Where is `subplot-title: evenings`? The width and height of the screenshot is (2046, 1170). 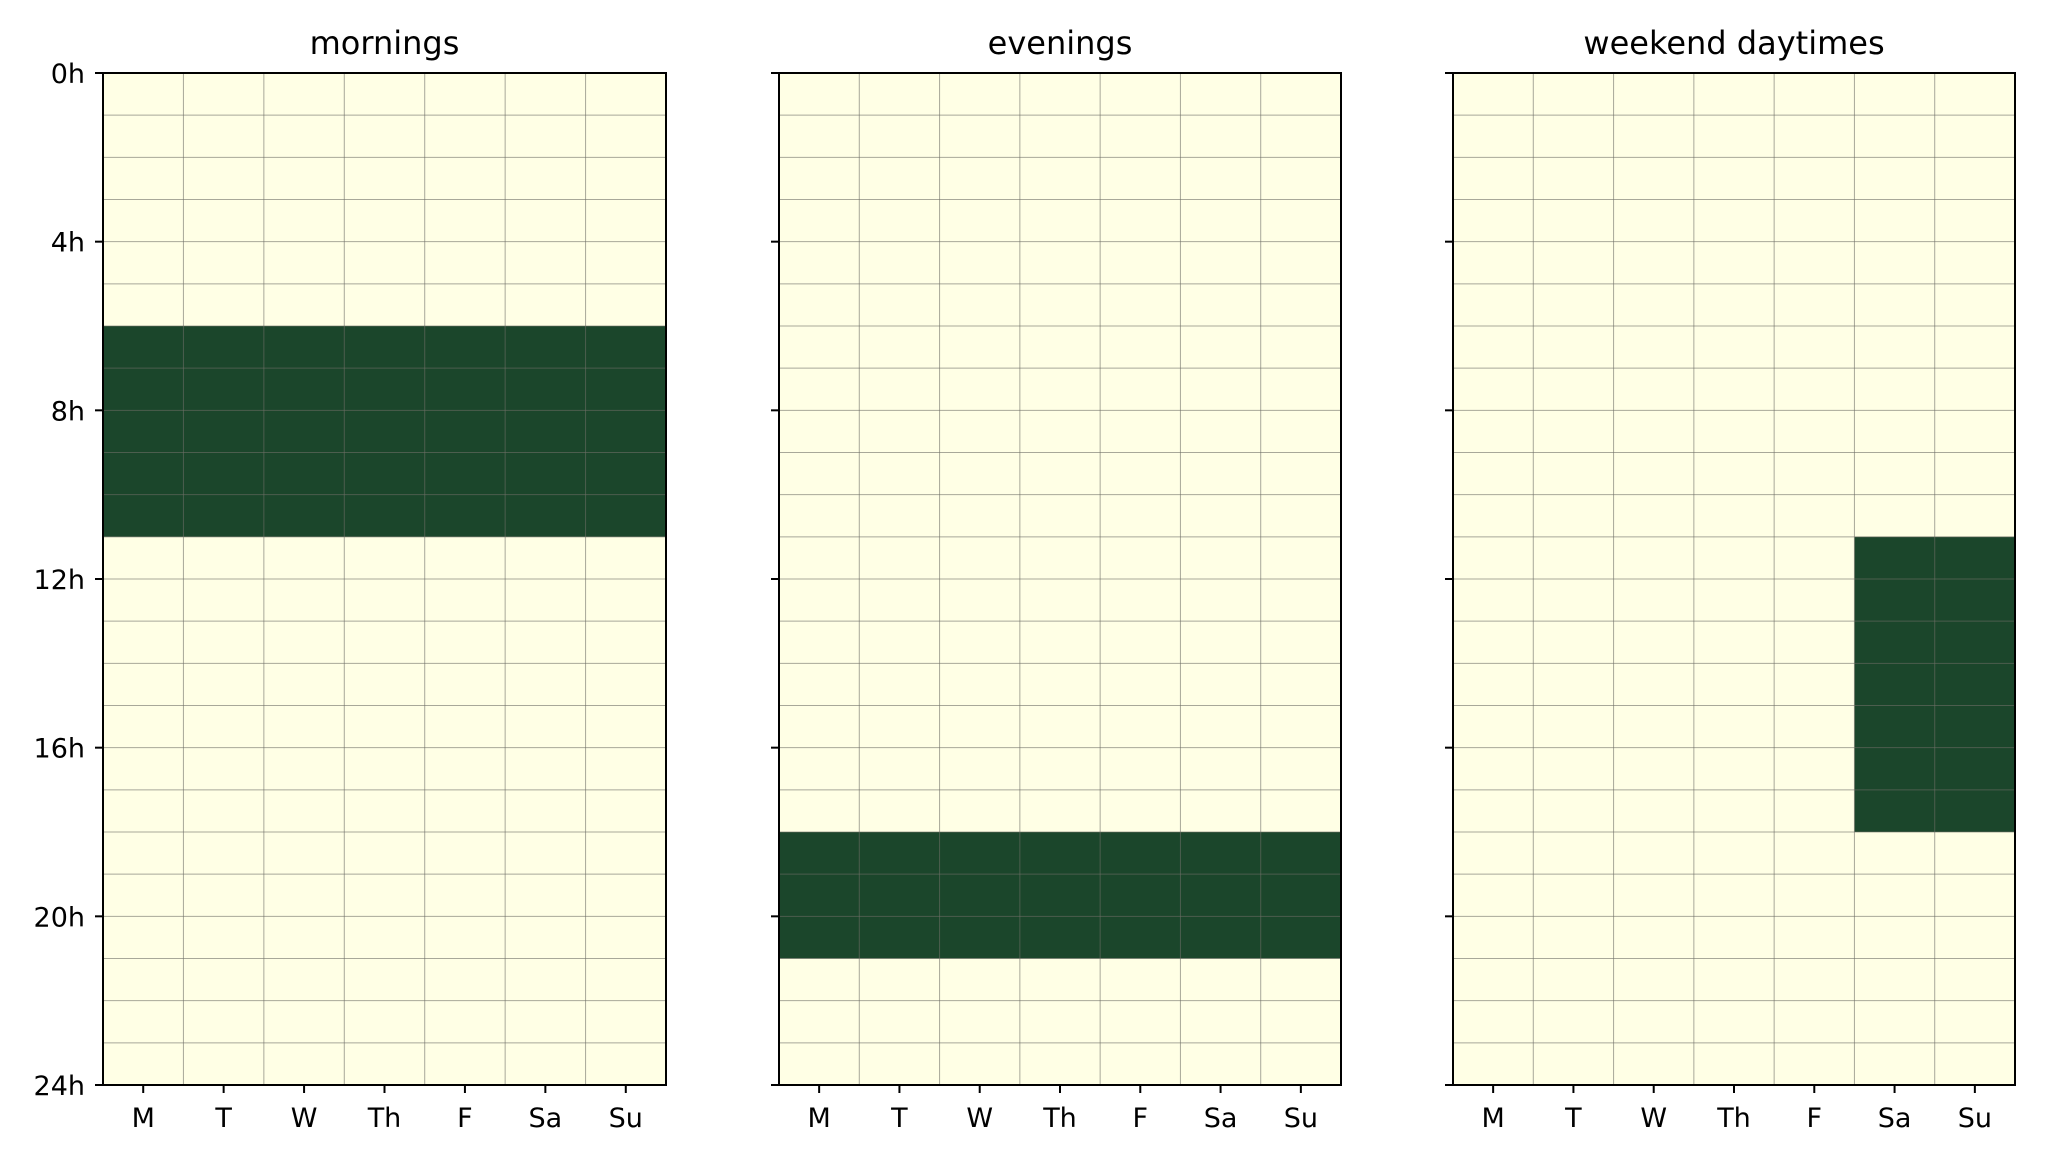
subplot-title: evenings is located at coordinates (1060, 43).